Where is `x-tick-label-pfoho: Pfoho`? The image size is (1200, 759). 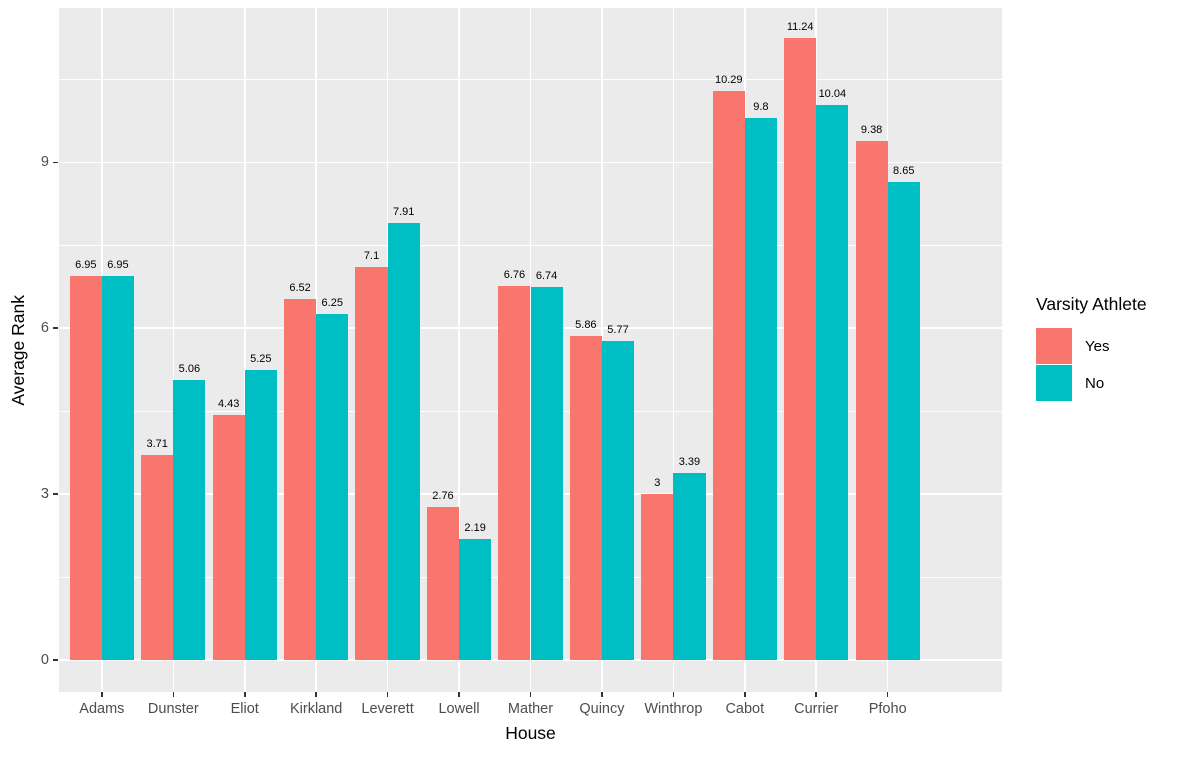 x-tick-label-pfoho: Pfoho is located at coordinates (887, 709).